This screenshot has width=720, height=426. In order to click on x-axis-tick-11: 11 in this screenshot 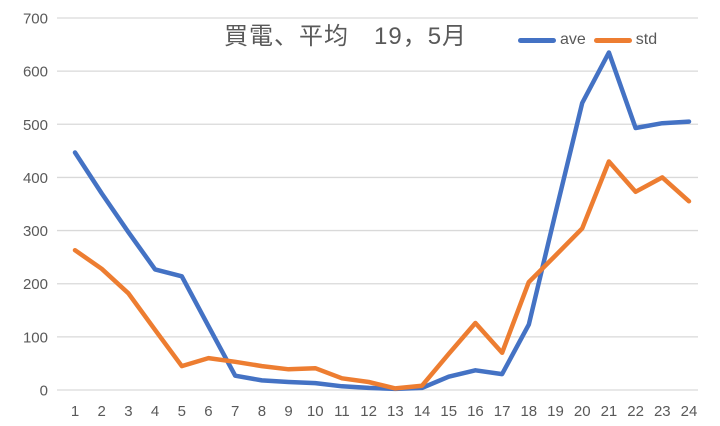, I will do `click(342, 411)`.